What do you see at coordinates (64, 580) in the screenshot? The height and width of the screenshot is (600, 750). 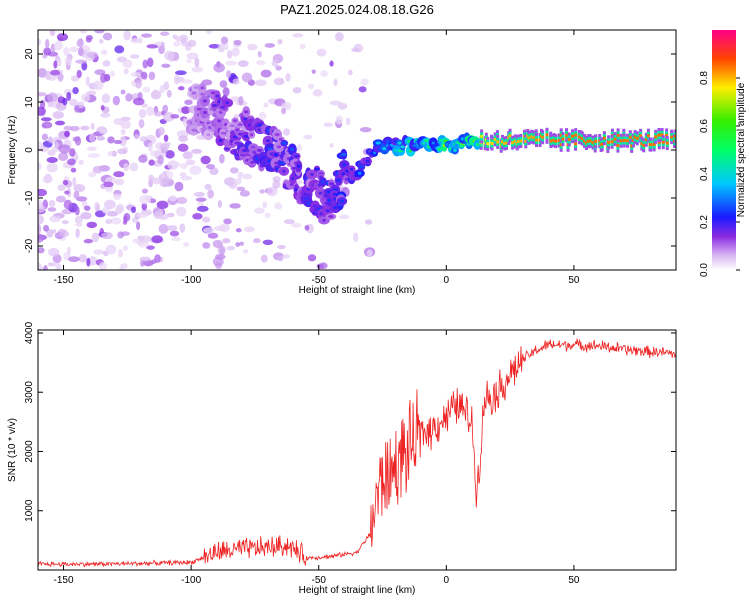 I see `snr-xtick-label: -150` at bounding box center [64, 580].